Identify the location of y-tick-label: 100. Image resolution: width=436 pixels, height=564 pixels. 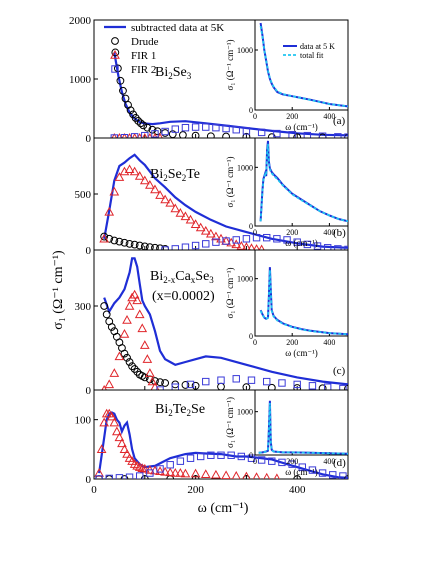
(83, 421).